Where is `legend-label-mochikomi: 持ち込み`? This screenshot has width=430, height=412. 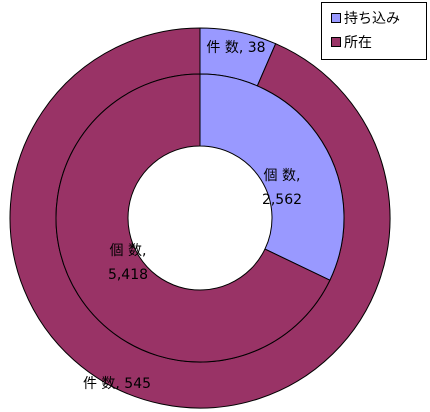
legend-label-mochikomi: 持ち込み is located at coordinates (372, 19).